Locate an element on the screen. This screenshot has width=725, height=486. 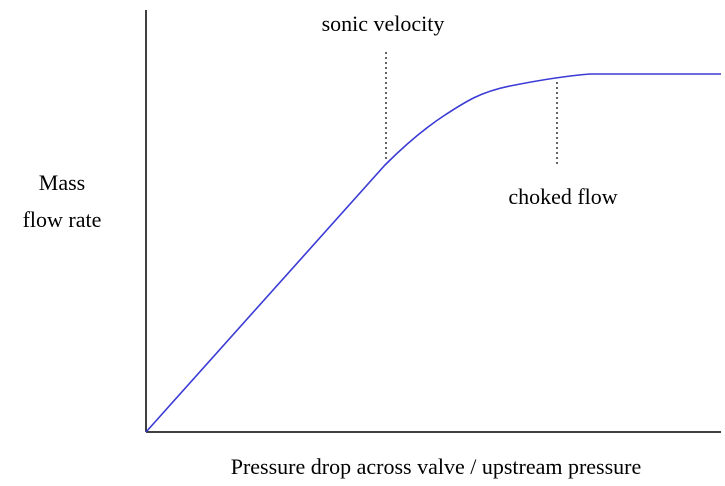
choked-label: choked flow is located at coordinates (562, 196).